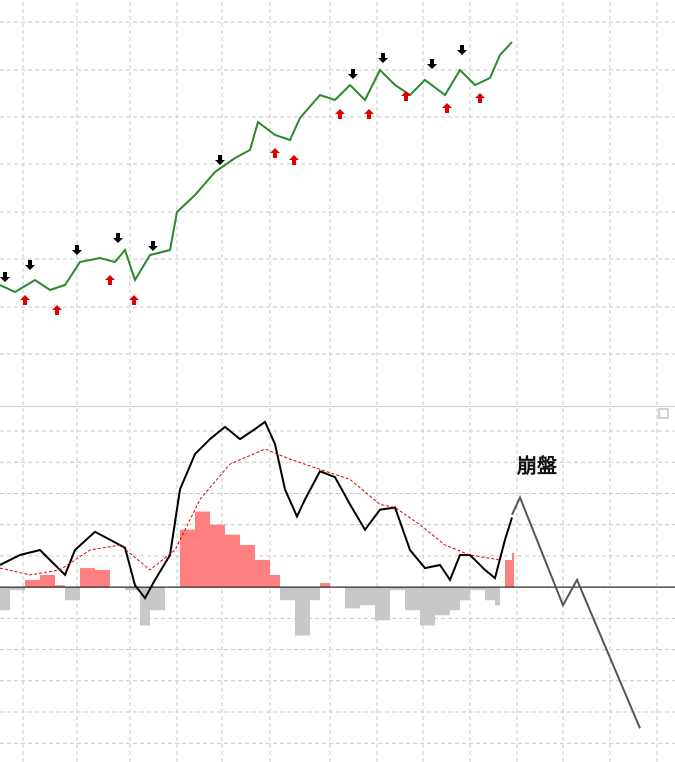 This screenshot has width=675, height=762. I want to click on annotation: 崩盤, so click(537, 465).